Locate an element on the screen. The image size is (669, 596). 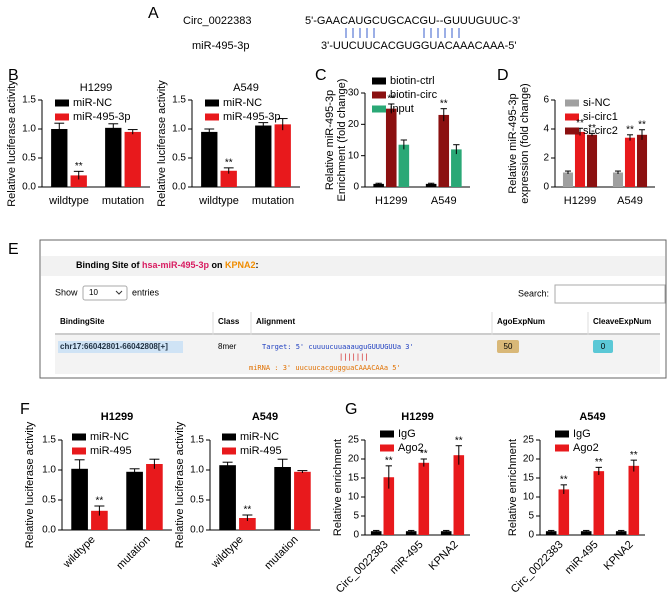
y-tick-label: 4 is located at coordinates (546, 129).